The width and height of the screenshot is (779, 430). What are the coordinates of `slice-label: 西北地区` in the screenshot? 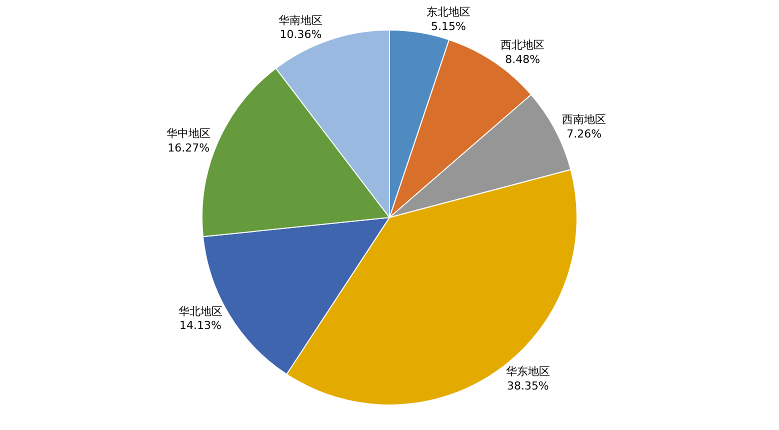 It's located at (522, 45).